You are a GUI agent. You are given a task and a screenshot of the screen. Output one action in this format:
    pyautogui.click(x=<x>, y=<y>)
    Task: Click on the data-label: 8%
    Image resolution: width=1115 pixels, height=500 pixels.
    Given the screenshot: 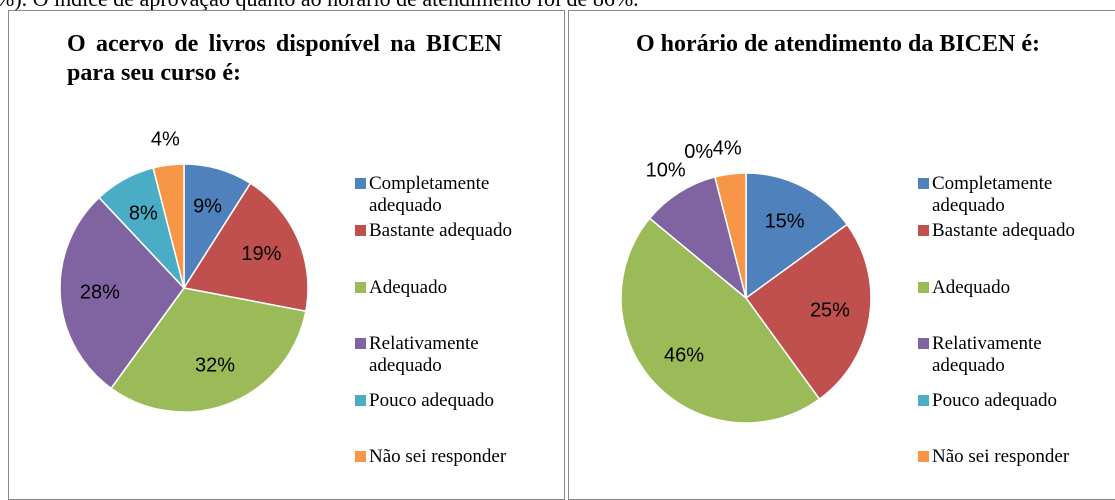 What is the action you would take?
    pyautogui.click(x=143, y=213)
    